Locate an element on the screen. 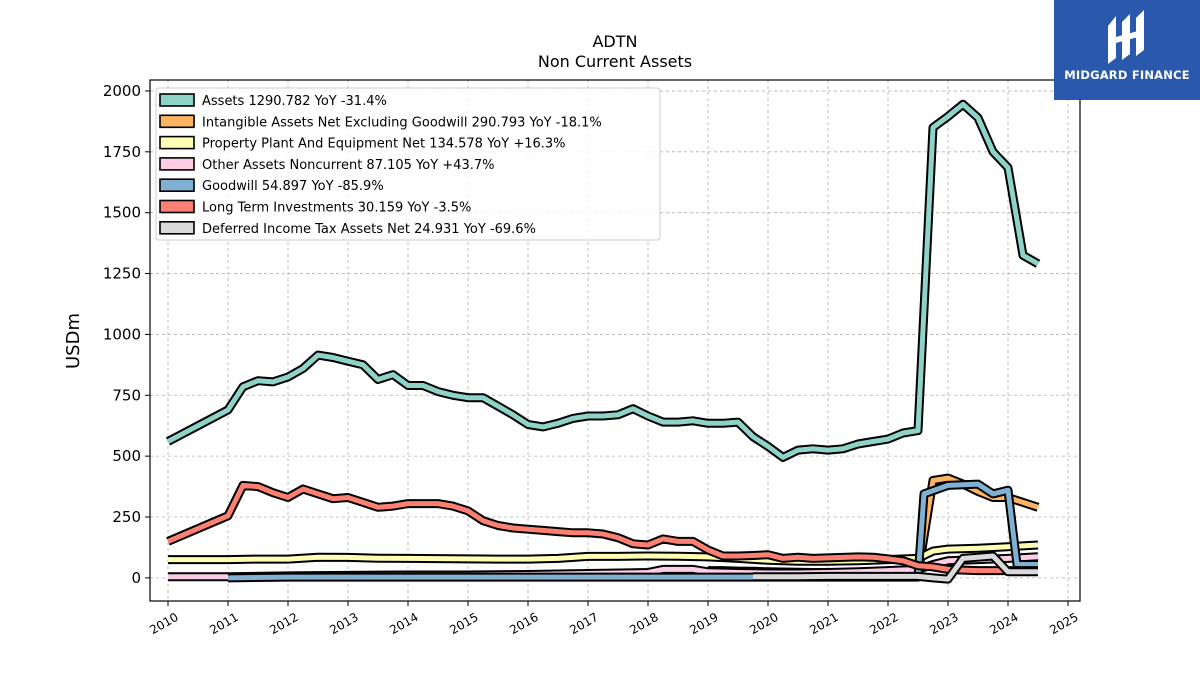 The height and width of the screenshot is (675, 1200). y-tick-label: 1000 is located at coordinates (122, 334).